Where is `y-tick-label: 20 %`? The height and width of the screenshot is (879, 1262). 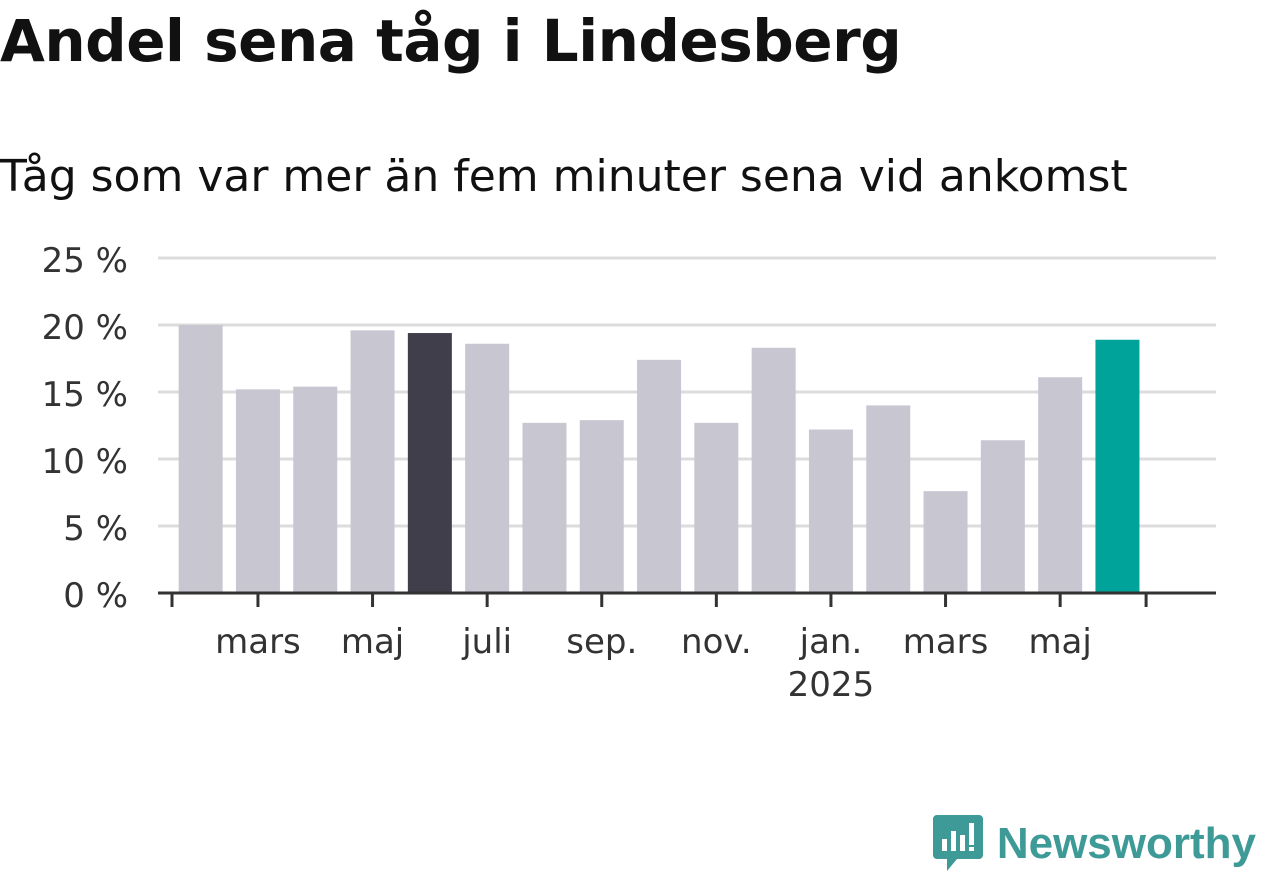 y-tick-label: 20 % is located at coordinates (85, 328).